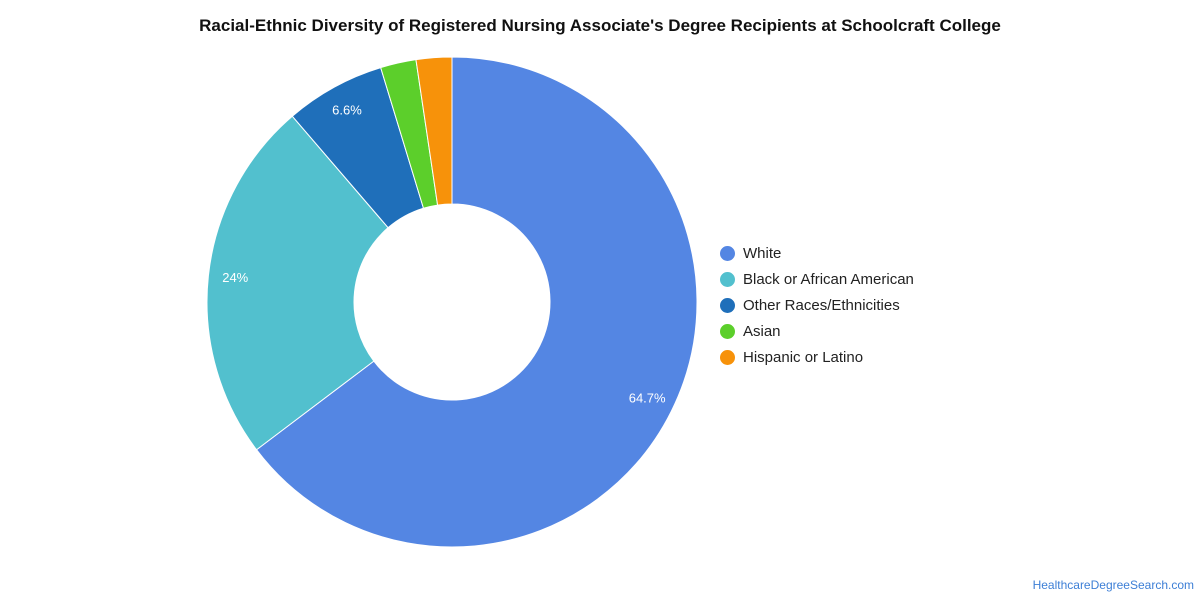  Describe the element at coordinates (1113, 585) in the screenshot. I see `source-link: HealthcareDegreeSearch.com` at that location.